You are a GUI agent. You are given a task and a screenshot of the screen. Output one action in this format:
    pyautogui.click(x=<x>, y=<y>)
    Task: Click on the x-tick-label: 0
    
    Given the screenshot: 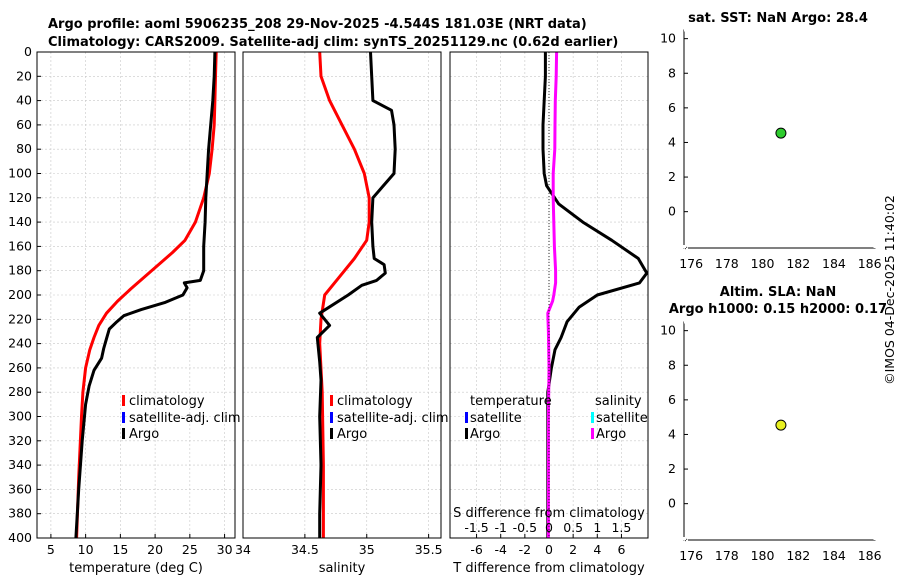 What is the action you would take?
    pyautogui.click(x=549, y=549)
    